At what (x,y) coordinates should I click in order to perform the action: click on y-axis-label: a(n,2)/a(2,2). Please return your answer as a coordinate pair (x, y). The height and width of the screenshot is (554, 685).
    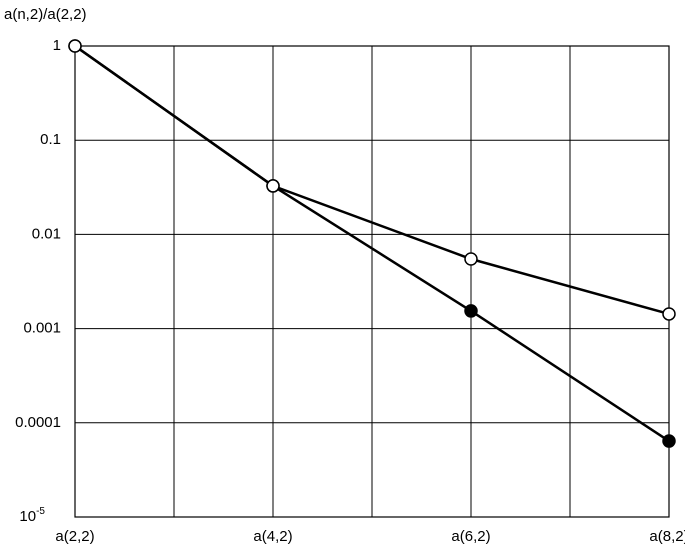
    Looking at the image, I should click on (45, 14).